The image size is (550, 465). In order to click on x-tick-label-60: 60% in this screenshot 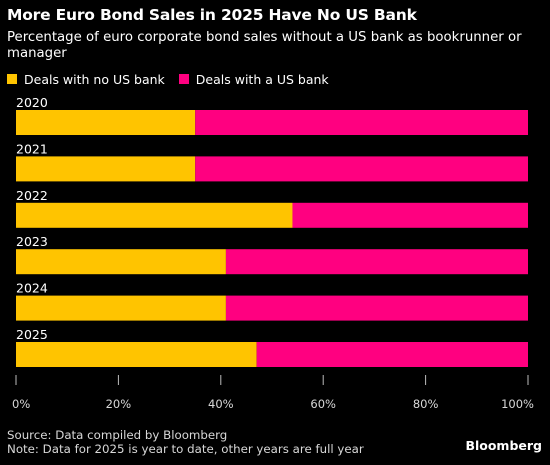, I will do `click(323, 404)`.